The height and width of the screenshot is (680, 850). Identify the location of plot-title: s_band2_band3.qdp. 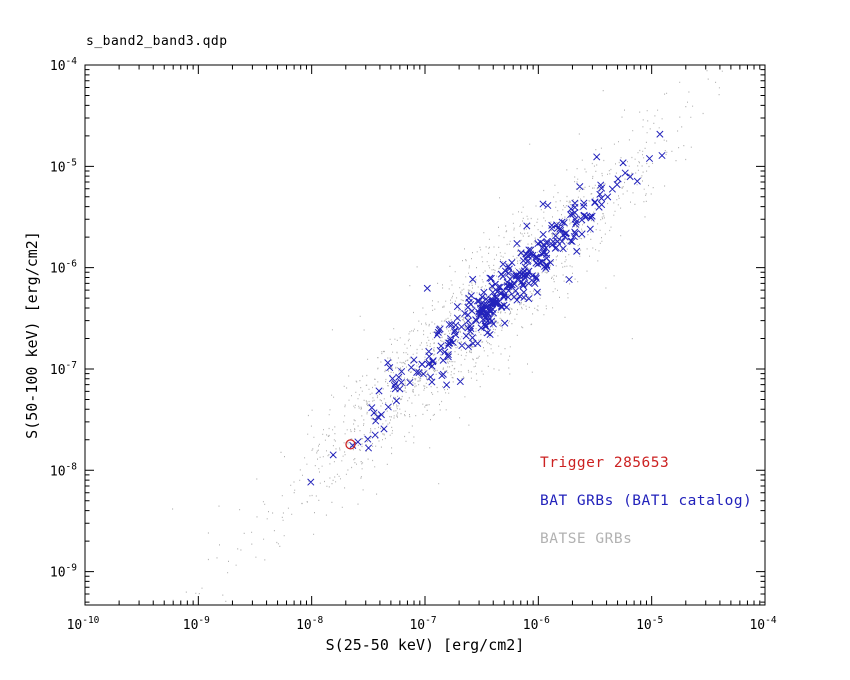
(157, 41).